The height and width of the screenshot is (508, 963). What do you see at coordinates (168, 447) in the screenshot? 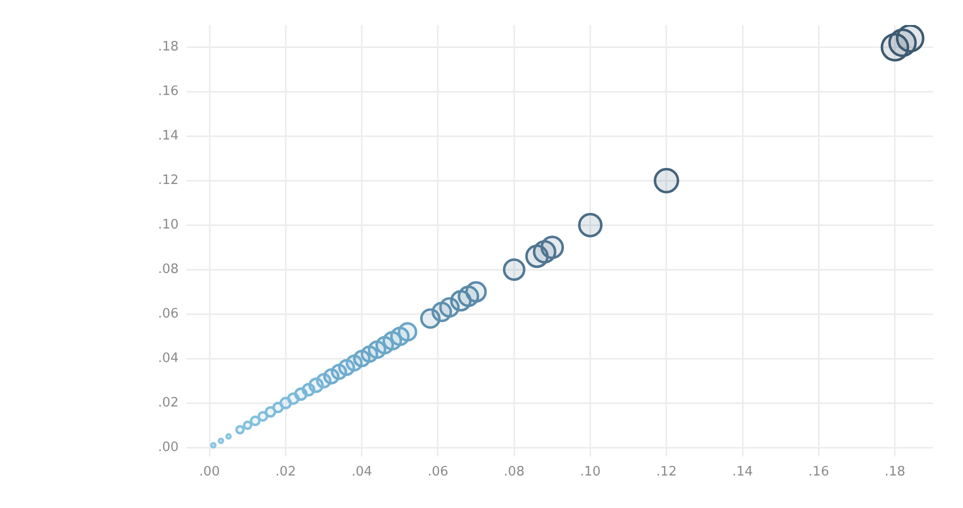
I see `y-tick-label: .00` at bounding box center [168, 447].